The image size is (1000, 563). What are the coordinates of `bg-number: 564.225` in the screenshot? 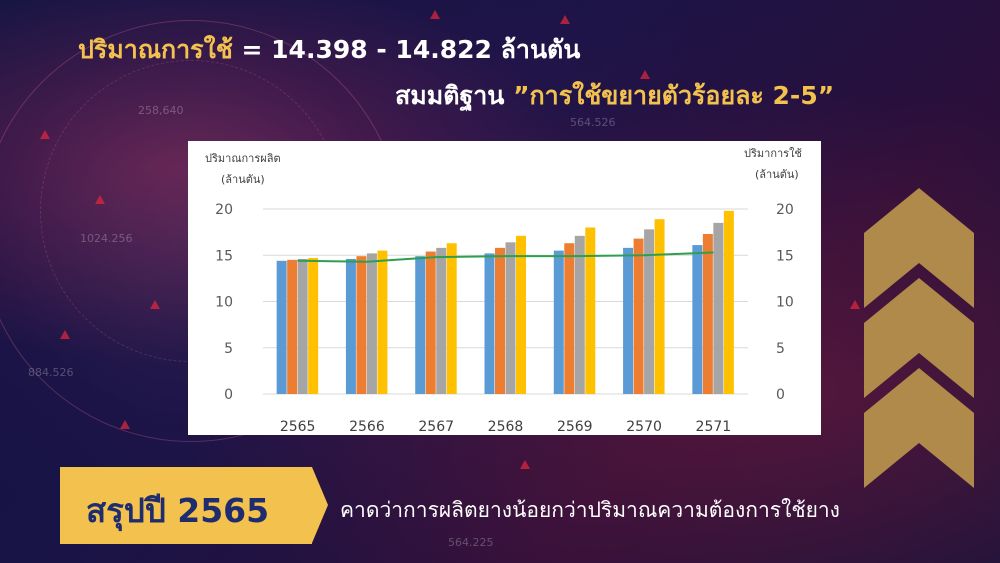 It's located at (471, 542).